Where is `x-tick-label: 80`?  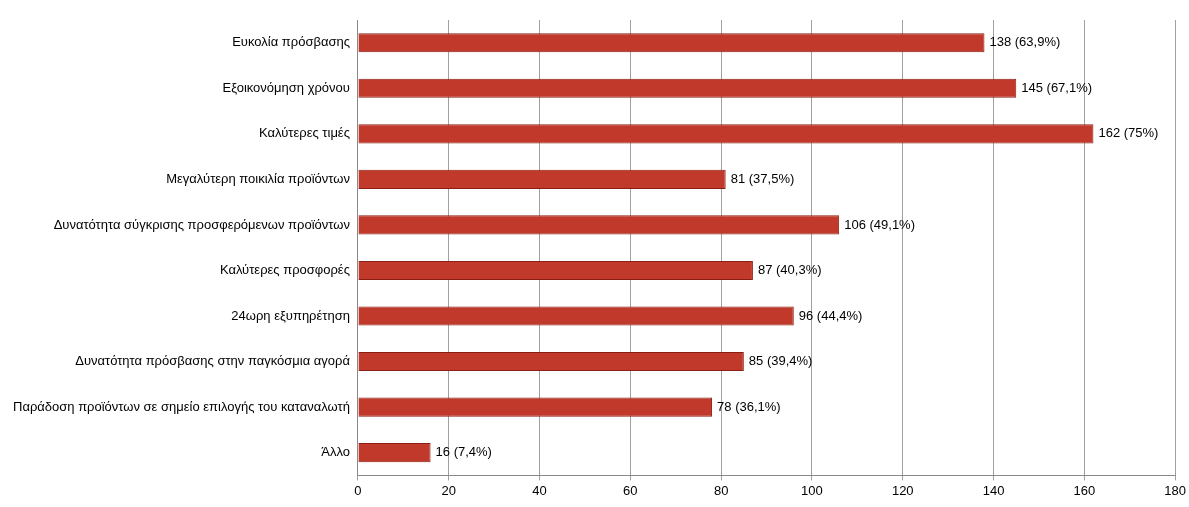
x-tick-label: 80 is located at coordinates (721, 490).